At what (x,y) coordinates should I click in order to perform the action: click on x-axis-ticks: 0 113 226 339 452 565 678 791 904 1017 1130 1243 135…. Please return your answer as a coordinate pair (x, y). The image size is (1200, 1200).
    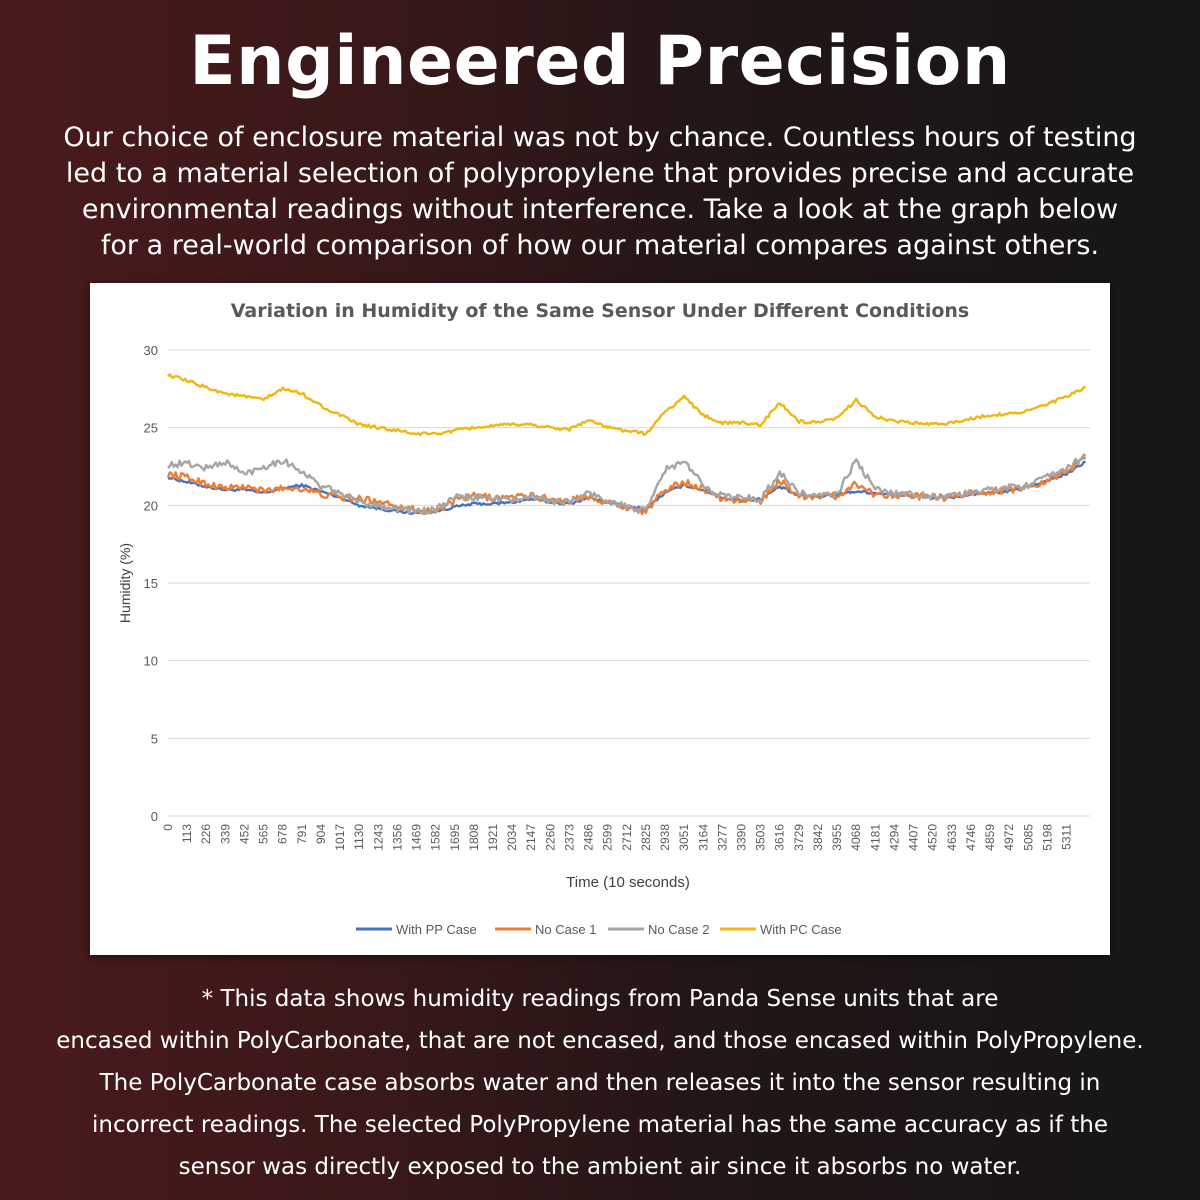
    Looking at the image, I should click on (617, 837).